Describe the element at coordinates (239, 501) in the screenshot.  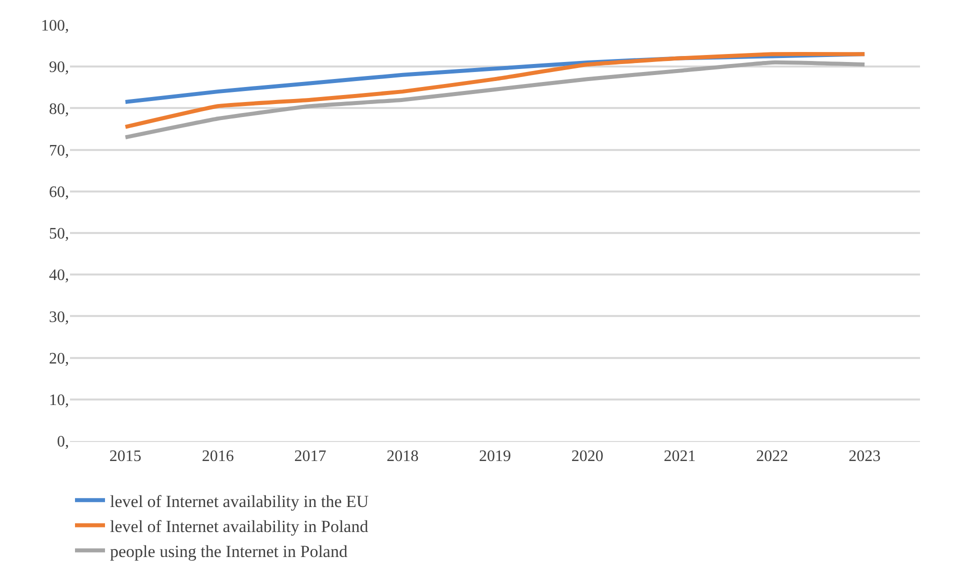
I see `legend-label: level of Internet availability in the EU` at that location.